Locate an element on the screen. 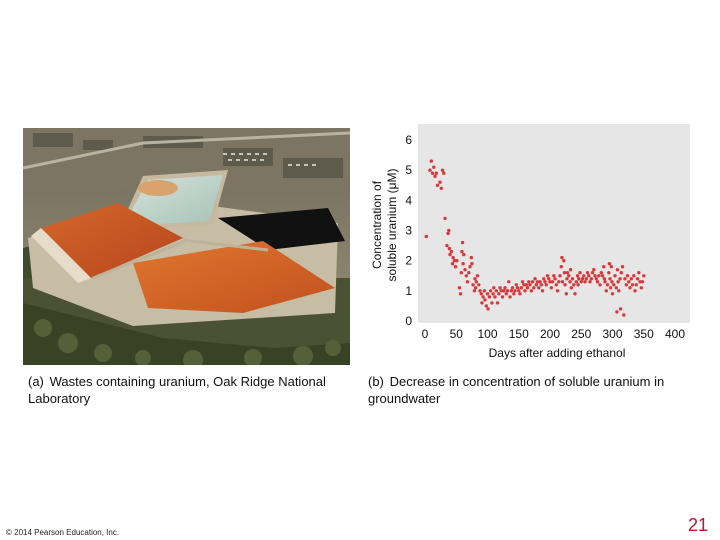 The image size is (720, 540). x-tick-label: 250 is located at coordinates (581, 334).